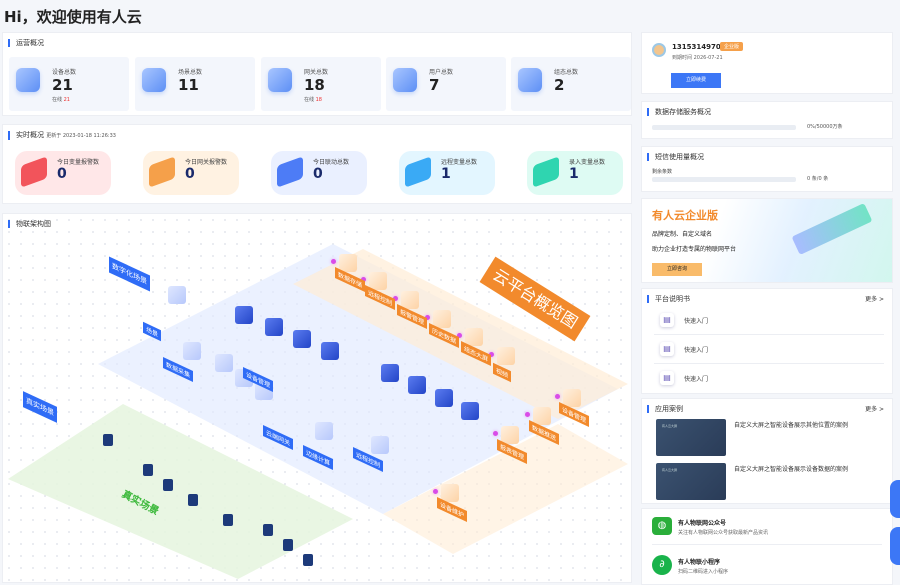 This screenshot has width=900, height=585. What do you see at coordinates (331, 162) in the screenshot?
I see `item-label: 今日联动总数` at bounding box center [331, 162].